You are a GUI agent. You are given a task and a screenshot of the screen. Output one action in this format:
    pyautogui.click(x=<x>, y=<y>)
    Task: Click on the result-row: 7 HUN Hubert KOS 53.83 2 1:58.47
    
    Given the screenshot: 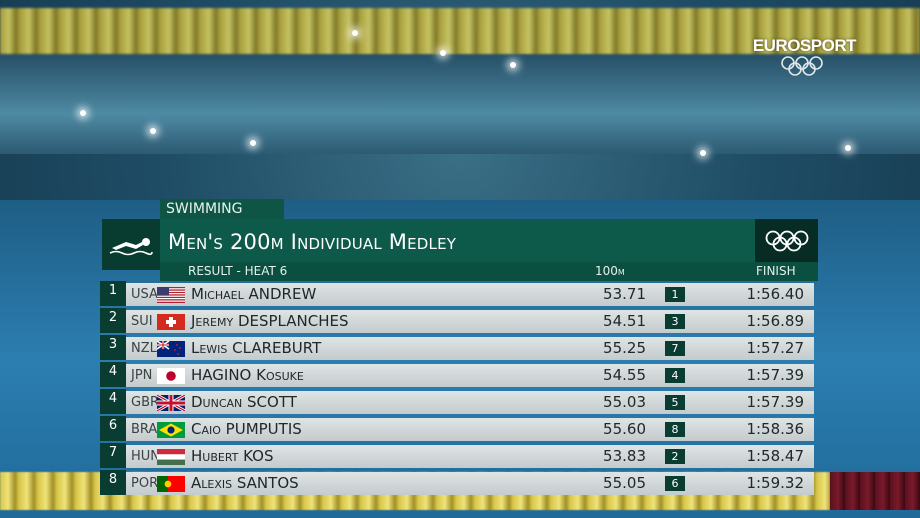 What is the action you would take?
    pyautogui.click(x=459, y=456)
    